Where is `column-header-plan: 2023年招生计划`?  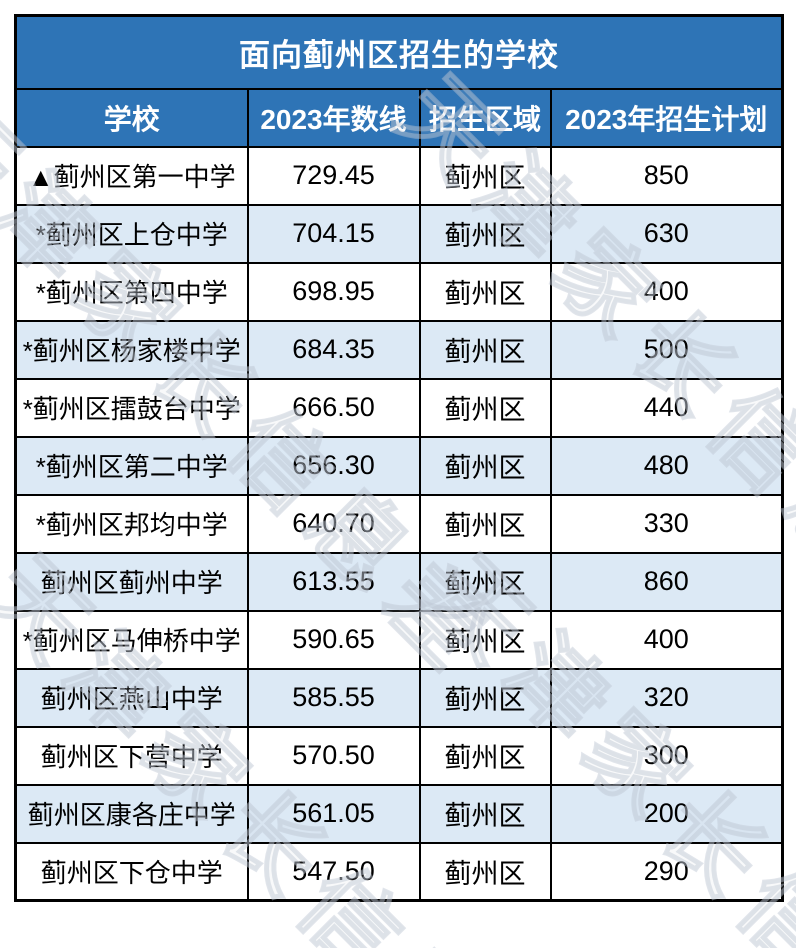 column-header-plan: 2023年招生计划 is located at coordinates (666, 117).